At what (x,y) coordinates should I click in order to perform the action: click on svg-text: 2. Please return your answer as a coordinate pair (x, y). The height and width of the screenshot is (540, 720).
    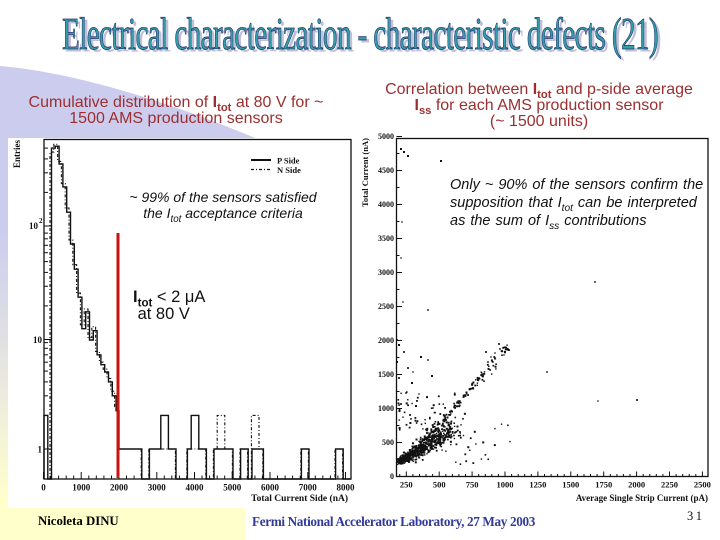
    Looking at the image, I should click on (41, 221).